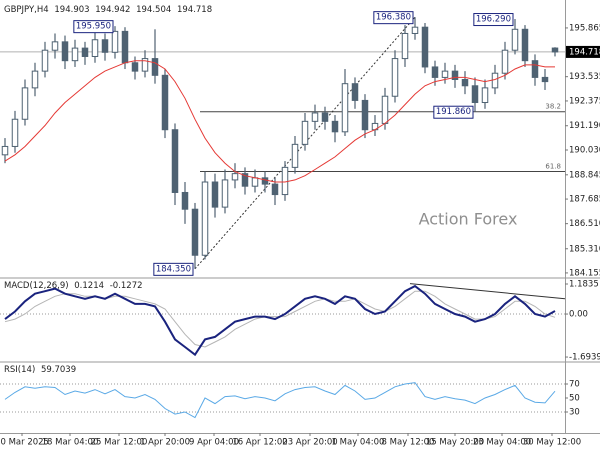 The image size is (600, 450). What do you see at coordinates (89, 286) in the screenshot?
I see `macd-value: 0.1214` at bounding box center [89, 286].